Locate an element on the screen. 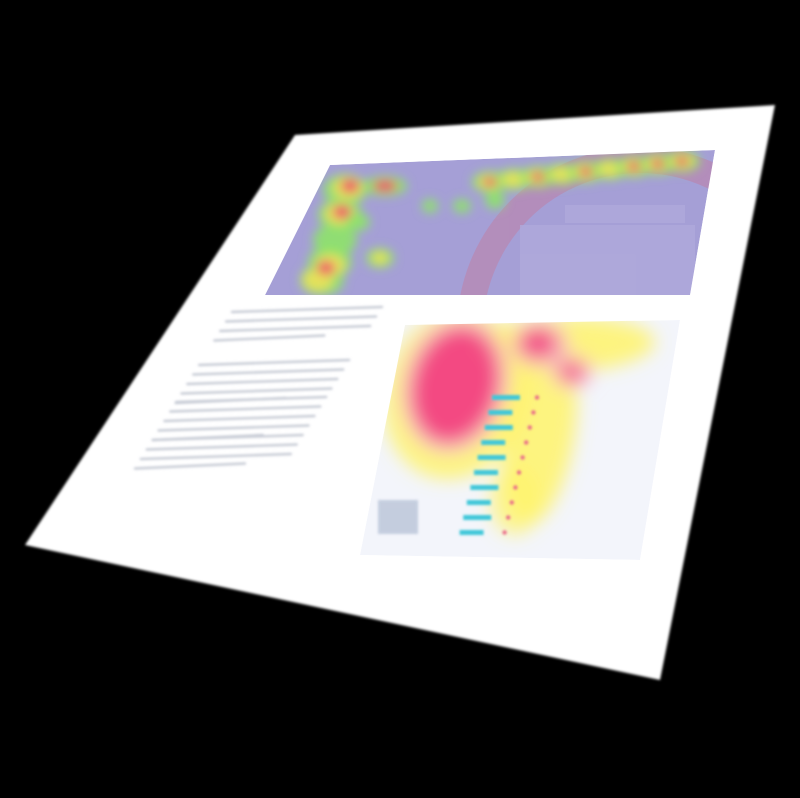  bottom-heatmap-blobs is located at coordinates (519, 427).